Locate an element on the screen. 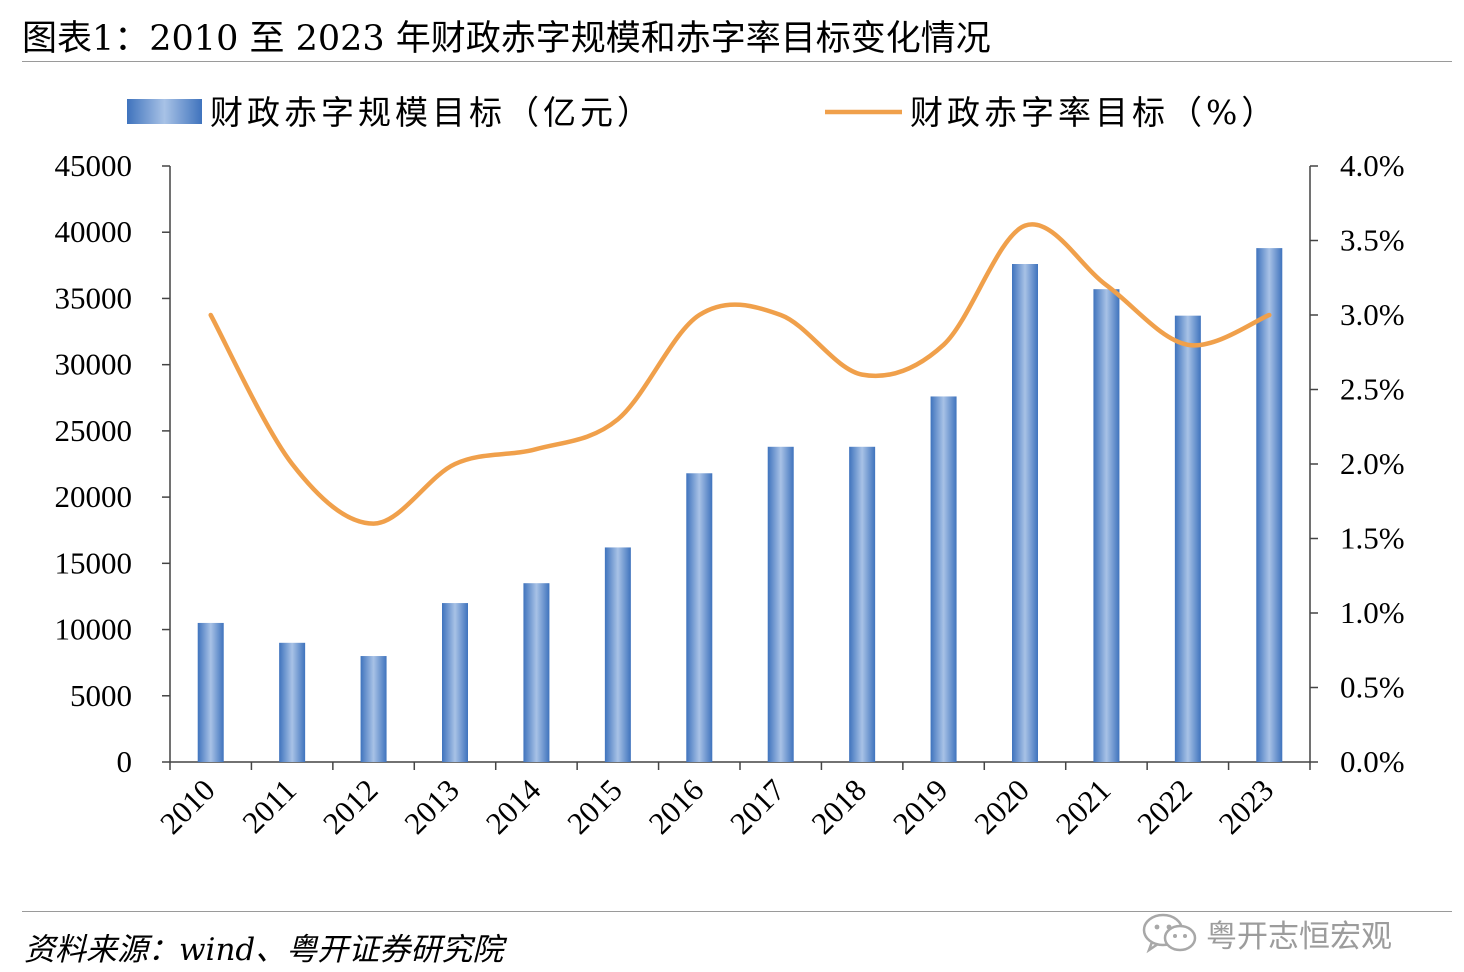  watermark: 粤开志恒宏观 is located at coordinates (1266, 933).